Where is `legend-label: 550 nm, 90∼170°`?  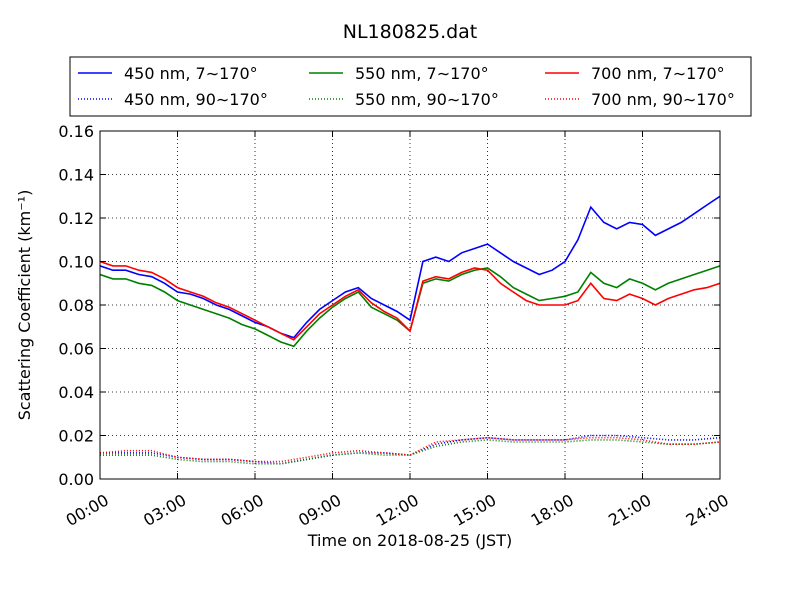
legend-label: 550 nm, 90∼170° is located at coordinates (427, 99).